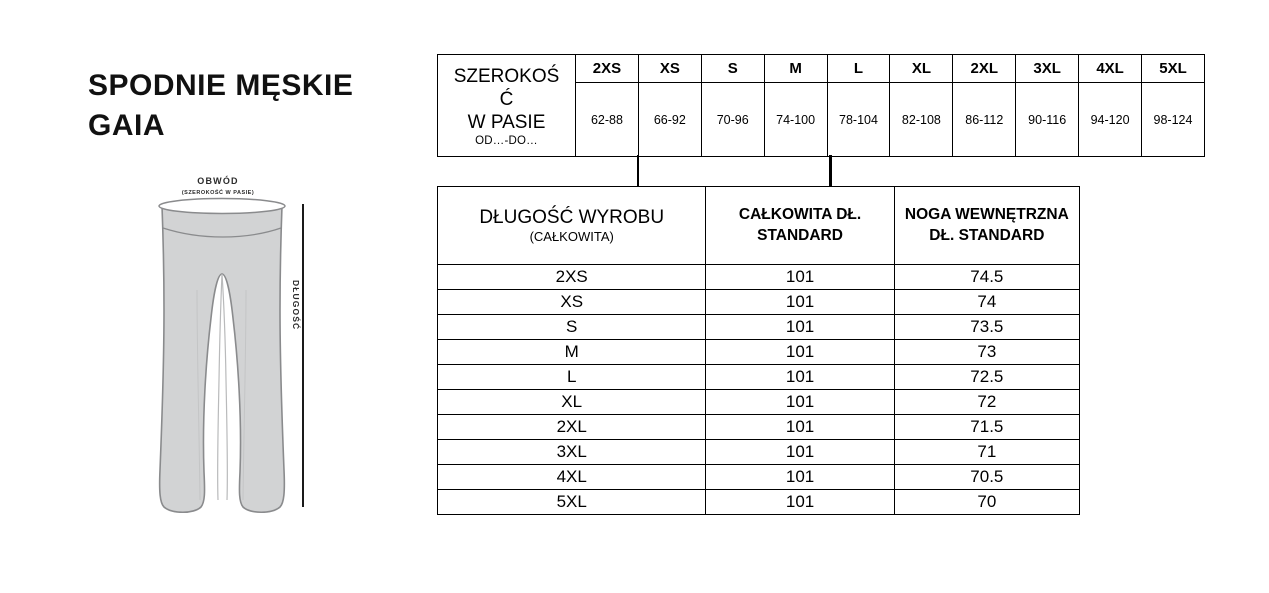  Describe the element at coordinates (921, 119) in the screenshot. I see `waist-value-xl: 82-108` at that location.